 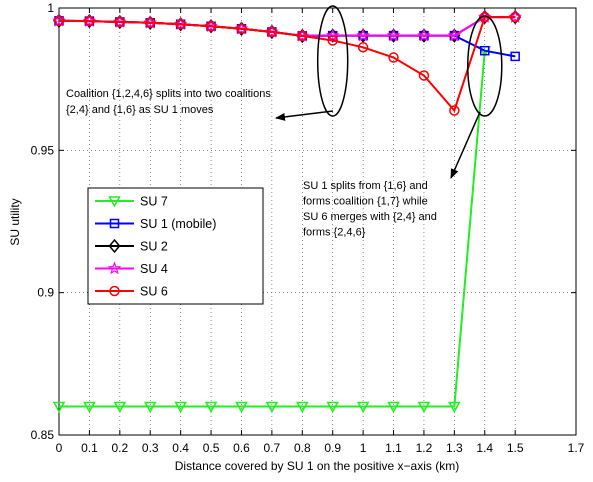 What do you see at coordinates (454, 448) in the screenshot?
I see `x-tick-label: 1.3` at bounding box center [454, 448].